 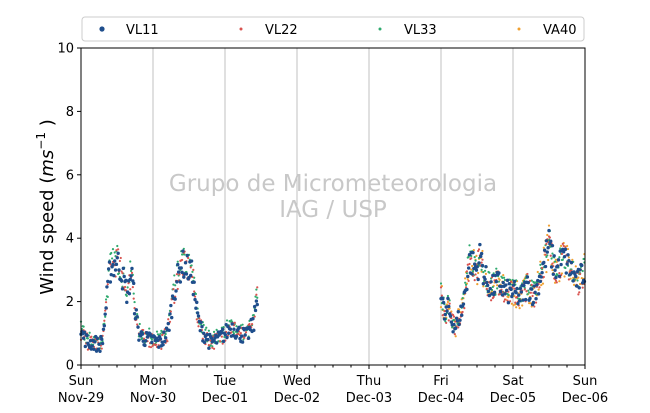 What do you see at coordinates (380, 29) in the screenshot?
I see `legend-marker-vl33` at bounding box center [380, 29].